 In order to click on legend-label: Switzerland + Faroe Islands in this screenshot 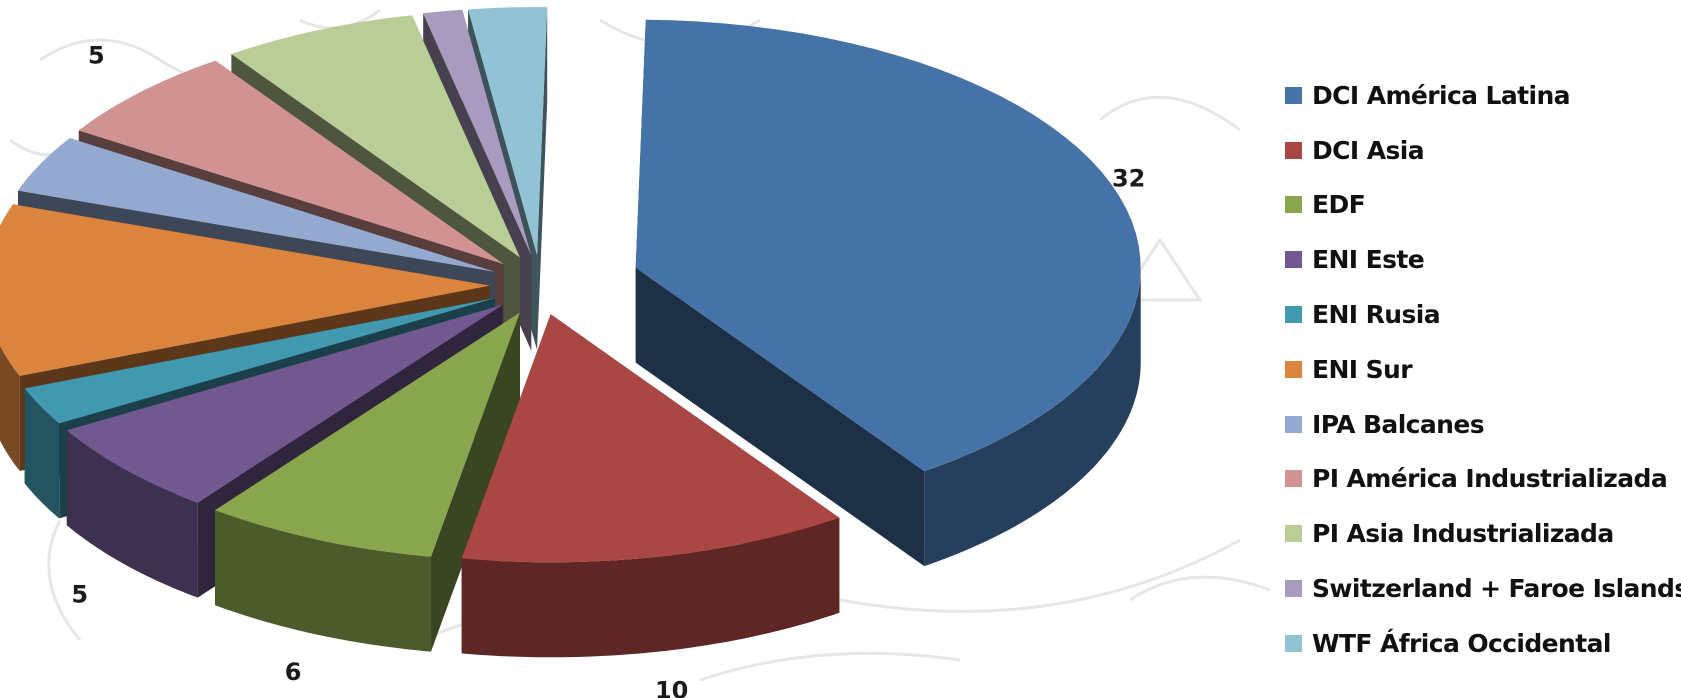, I will do `click(1496, 589)`.